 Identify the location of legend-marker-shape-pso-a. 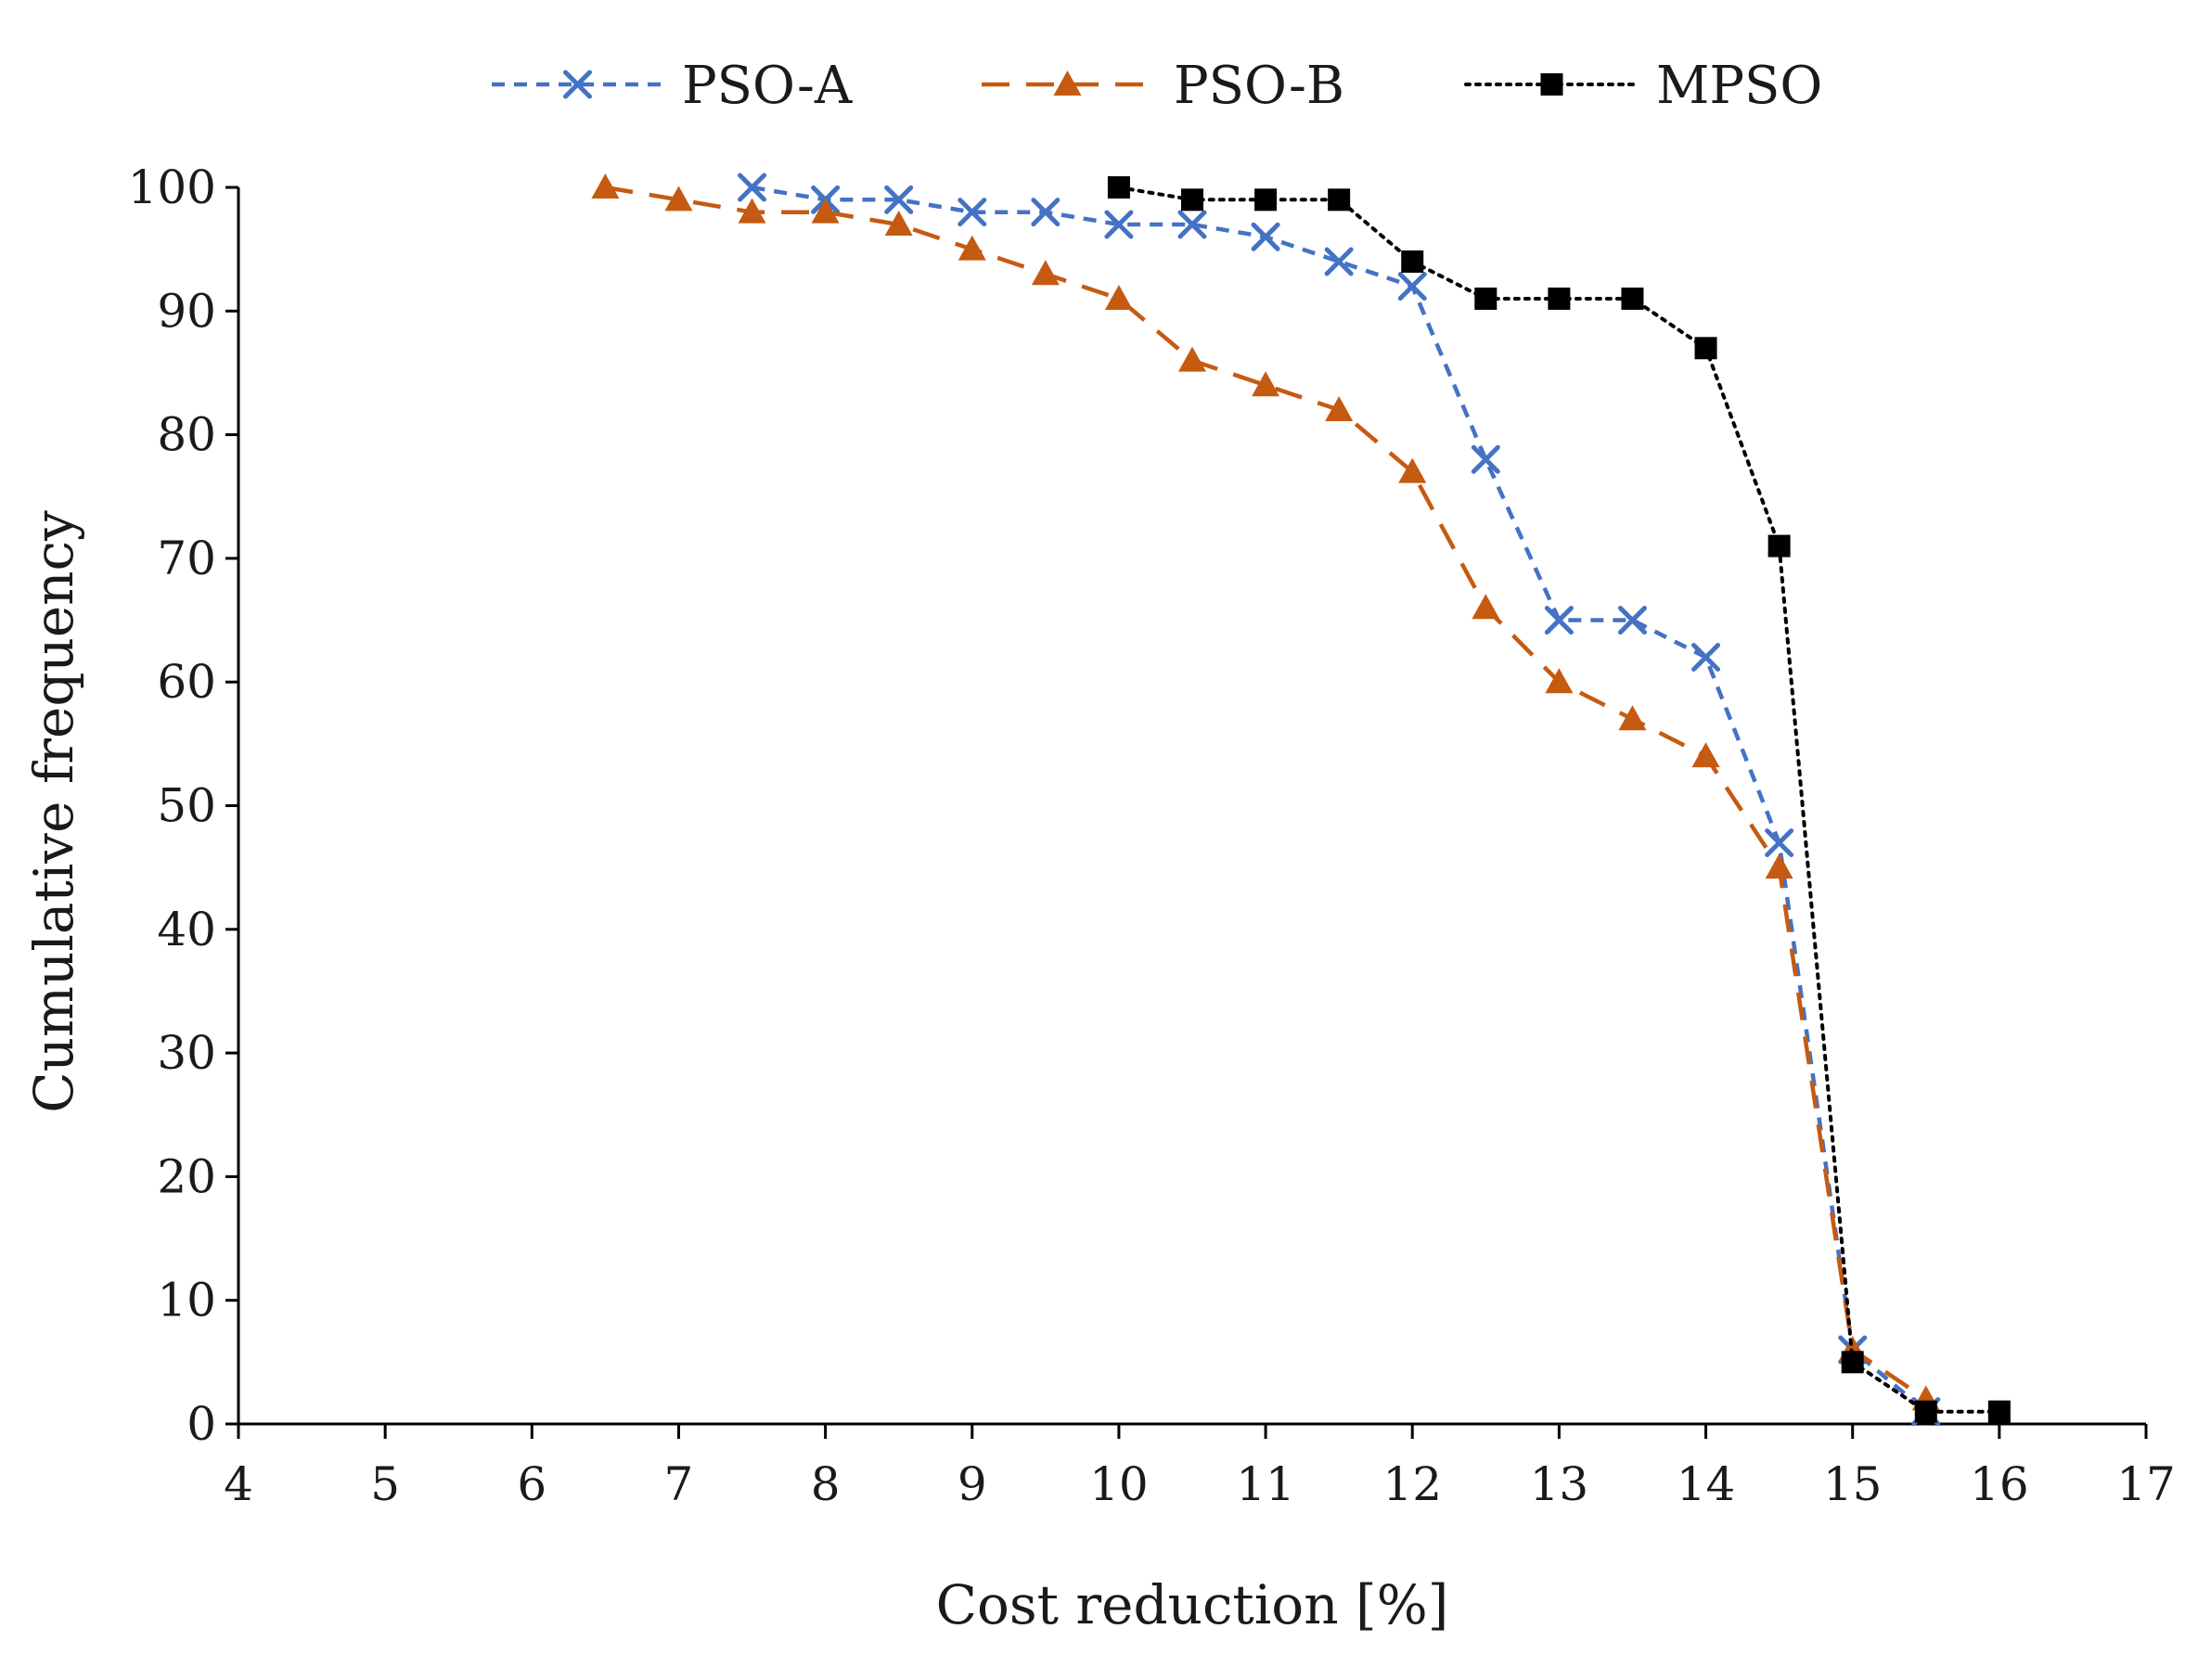
(578, 84).